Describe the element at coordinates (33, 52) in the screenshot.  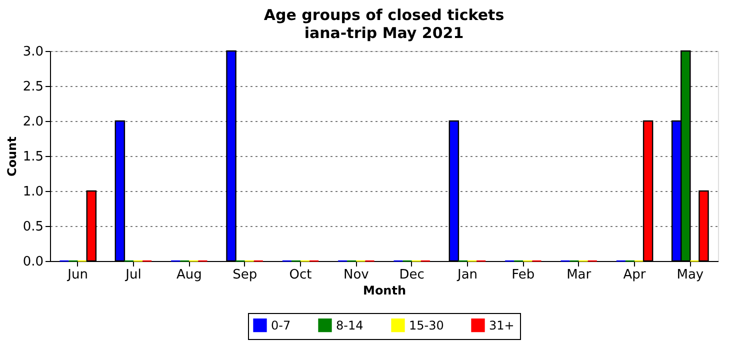
I see `y-tick-label: 3.0` at that location.